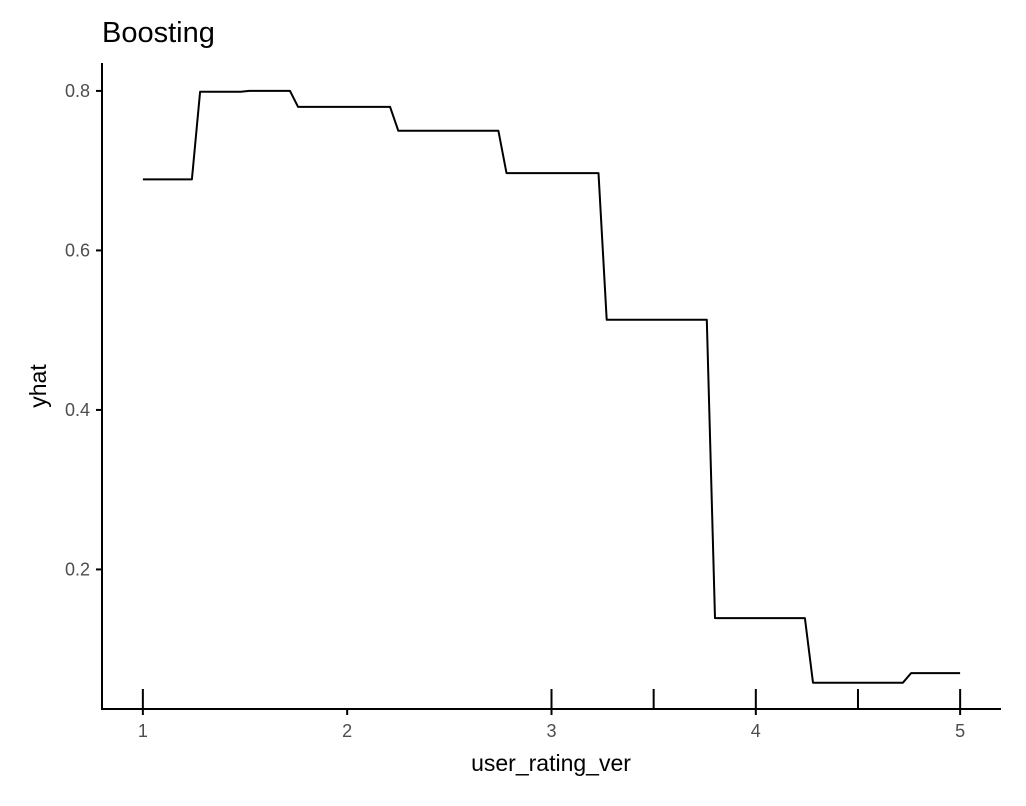  Describe the element at coordinates (960, 731) in the screenshot. I see `x-tick-label: 5` at that location.